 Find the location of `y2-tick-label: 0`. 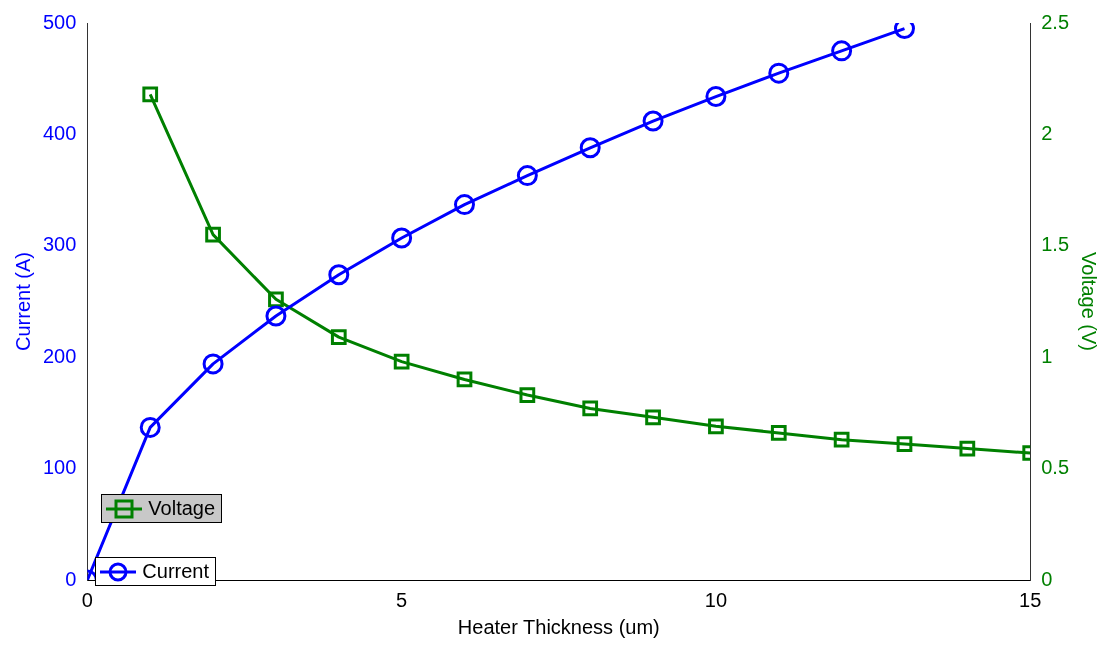

y2-tick-label: 0 is located at coordinates (1047, 578).